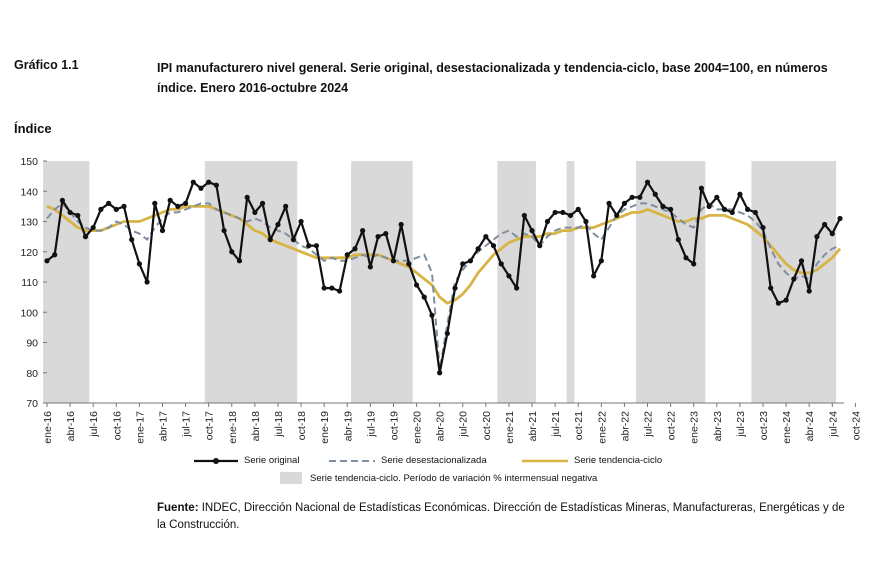  Describe the element at coordinates (579, 425) in the screenshot. I see `x-tick-label-23: oct-21` at that location.